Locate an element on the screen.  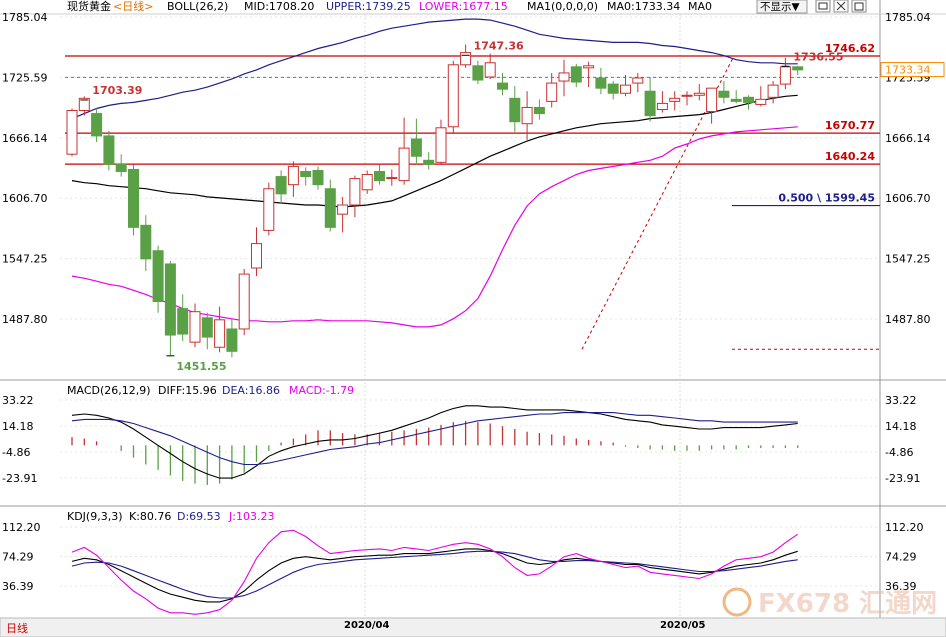
close-icon is located at coordinates (841, 6).